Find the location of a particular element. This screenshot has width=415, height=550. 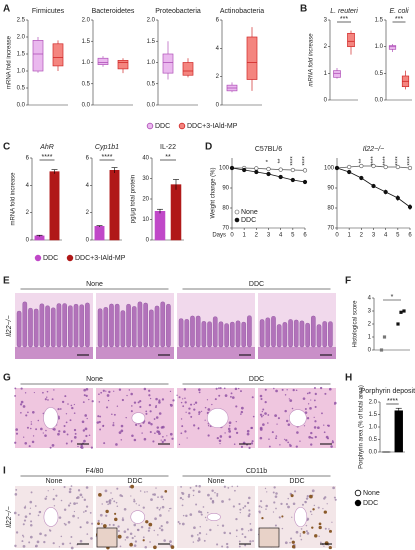

y-tick-label: 80 is located at coordinates (330, 209).